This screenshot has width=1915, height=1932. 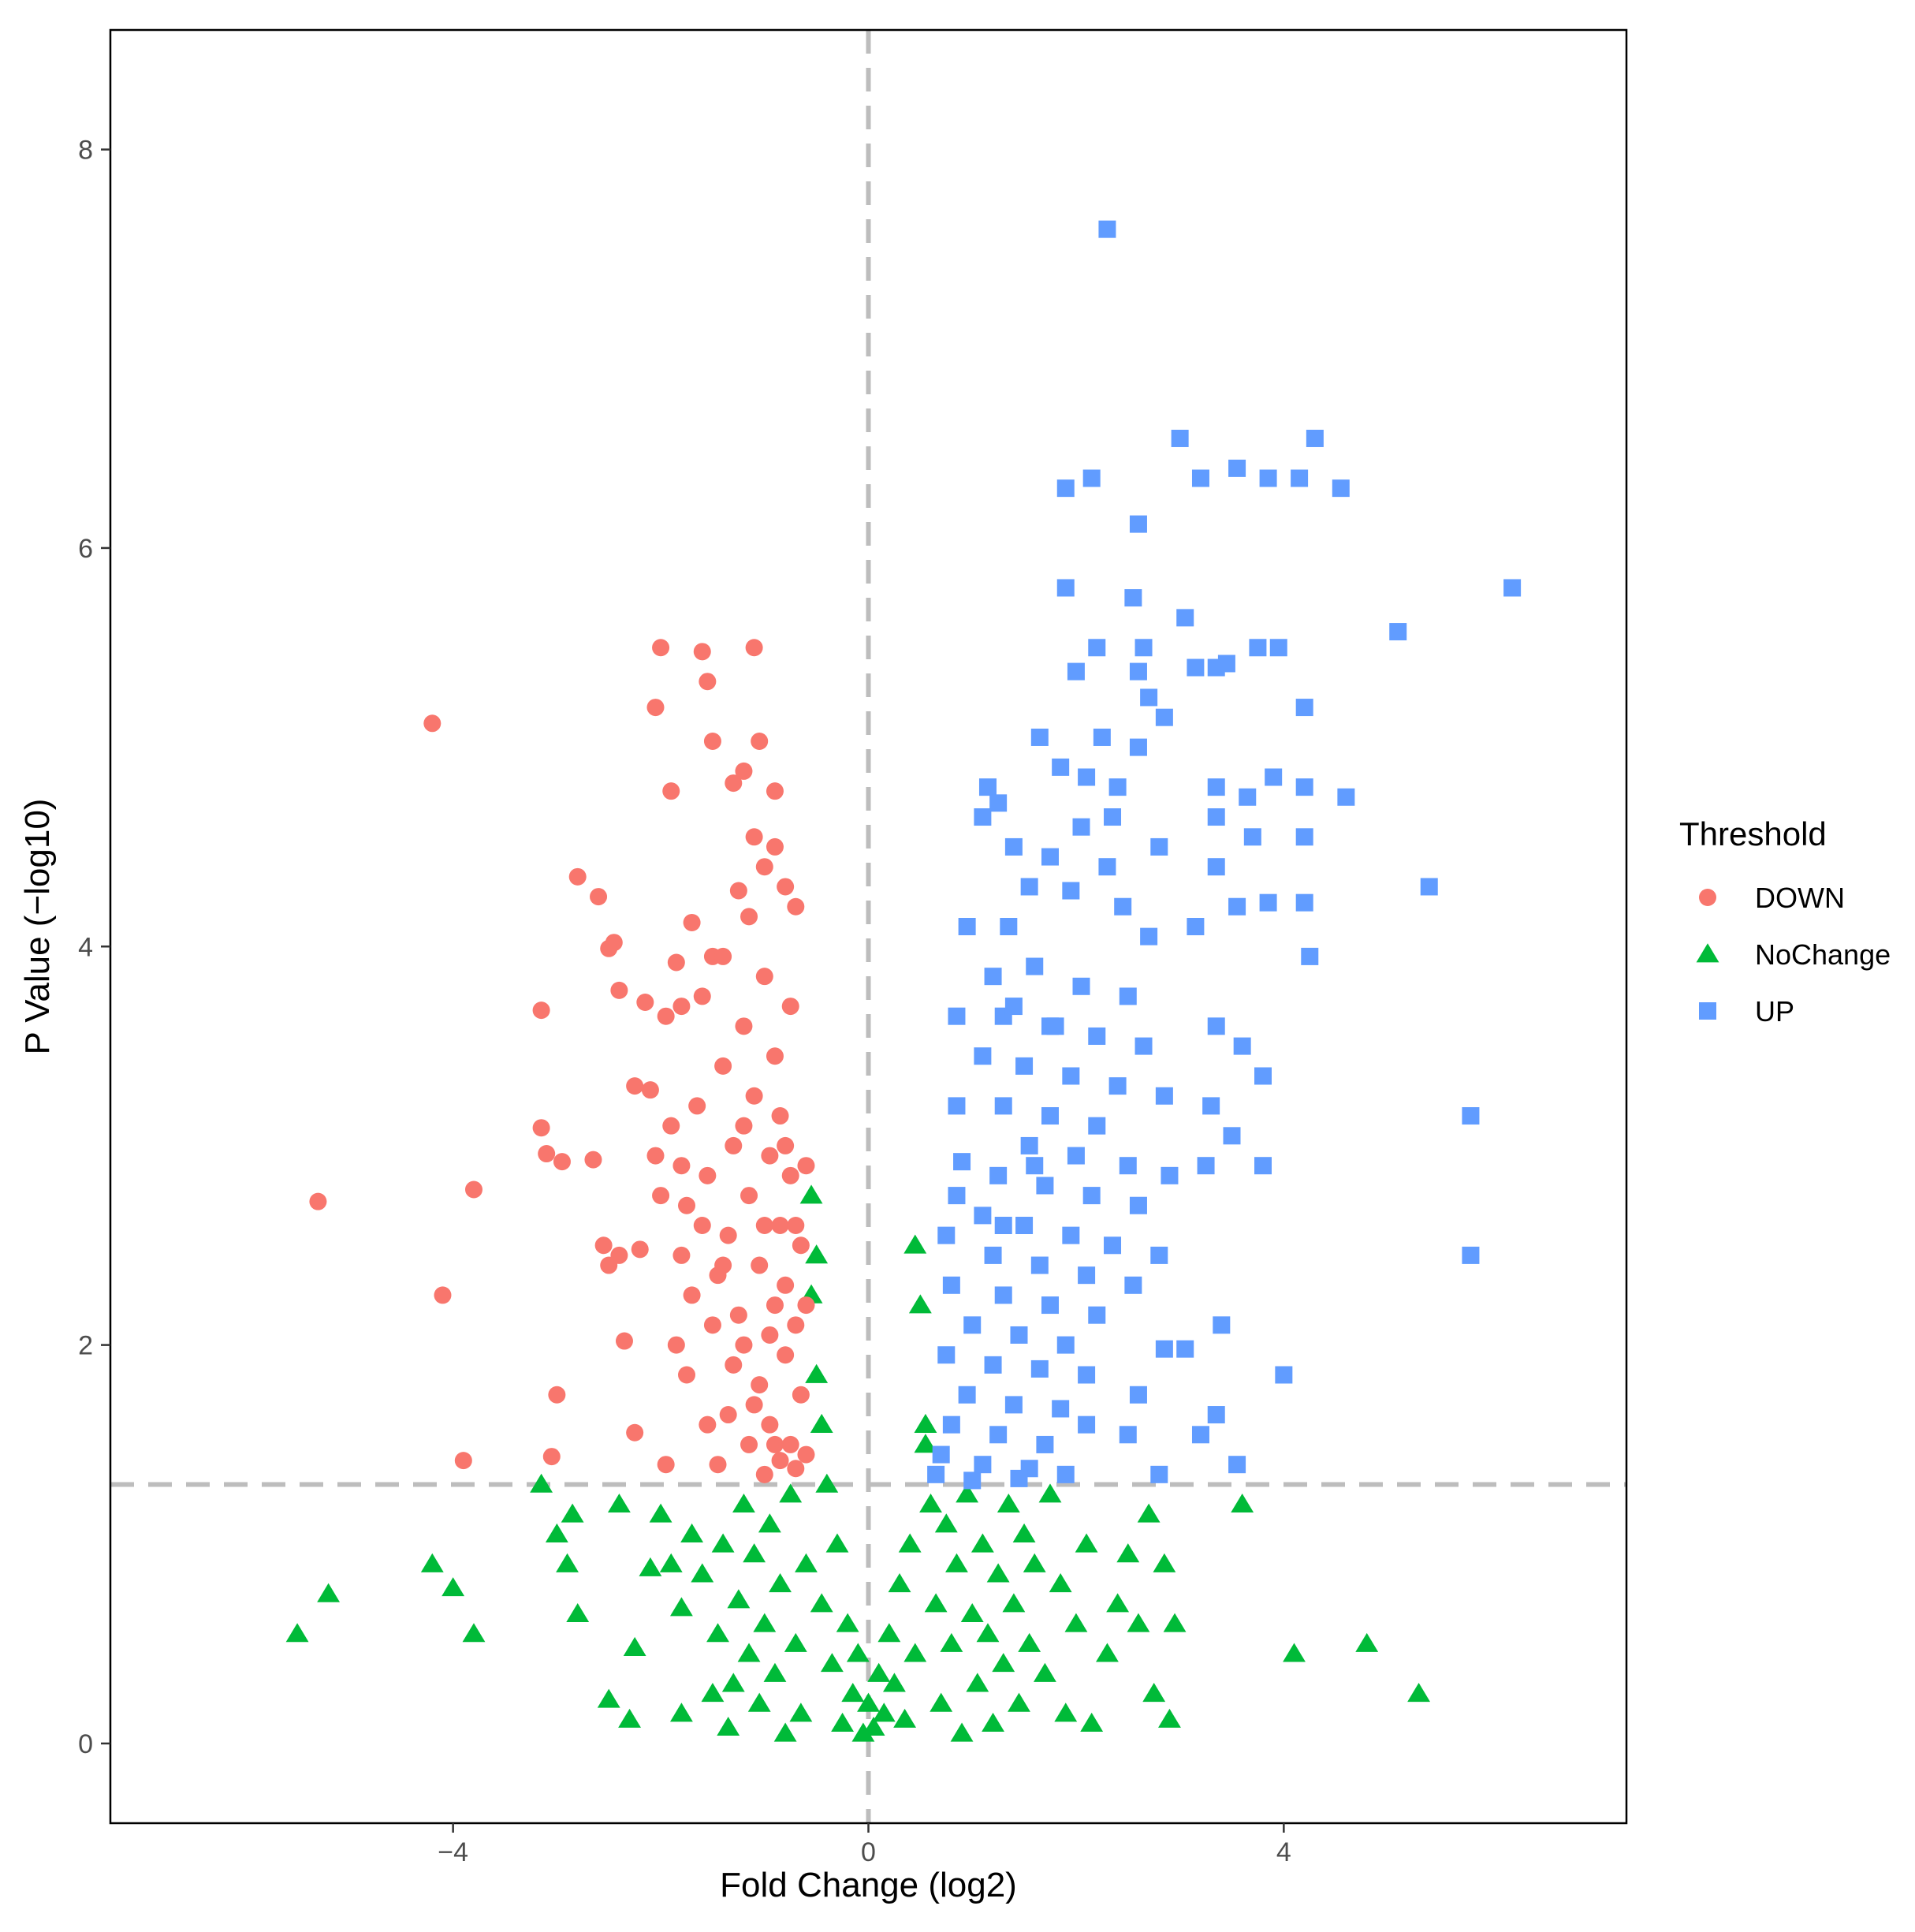 I want to click on legend-key-nochange, so click(x=1707, y=953).